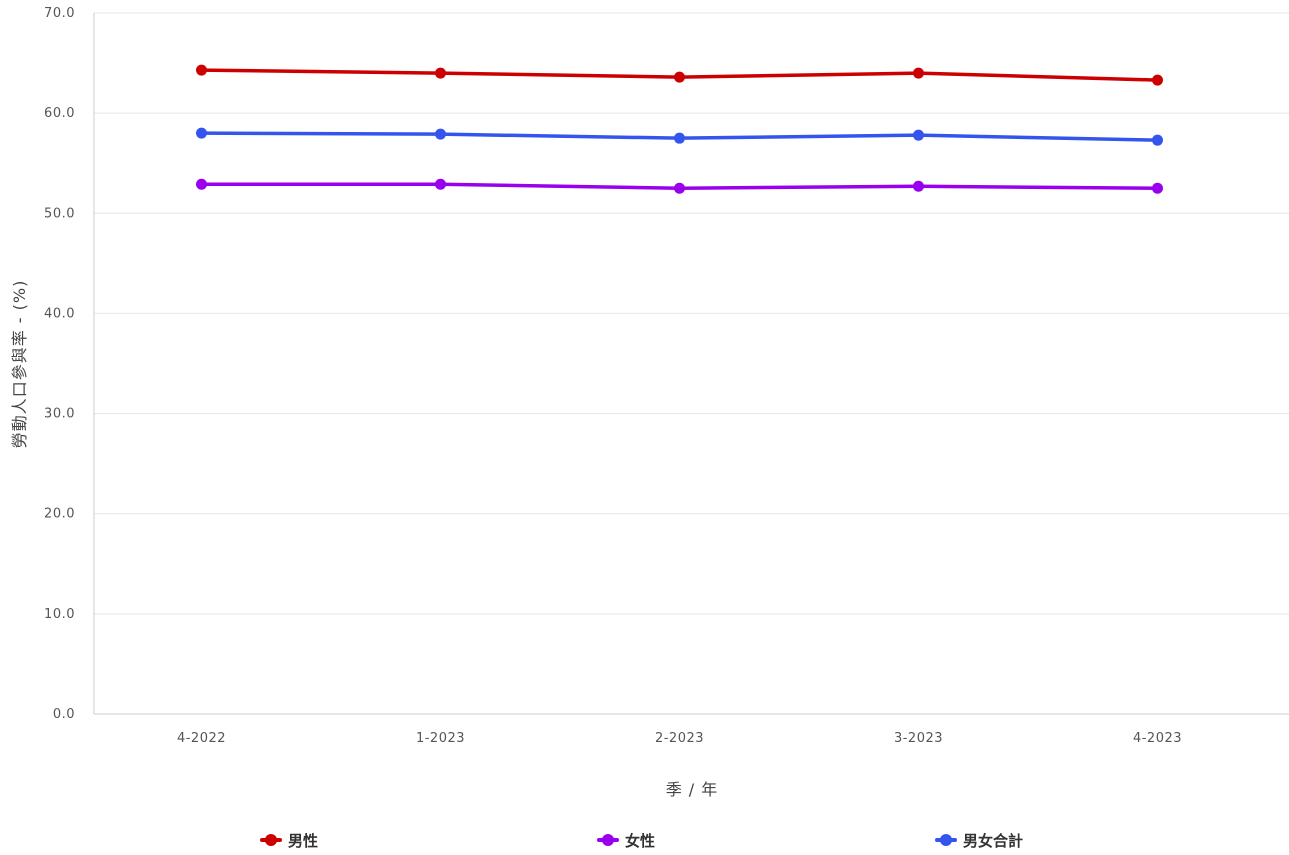 Image resolution: width=1289 pixels, height=855 pixels. What do you see at coordinates (59, 614) in the screenshot?
I see `y-tick-label: 10.0` at bounding box center [59, 614].